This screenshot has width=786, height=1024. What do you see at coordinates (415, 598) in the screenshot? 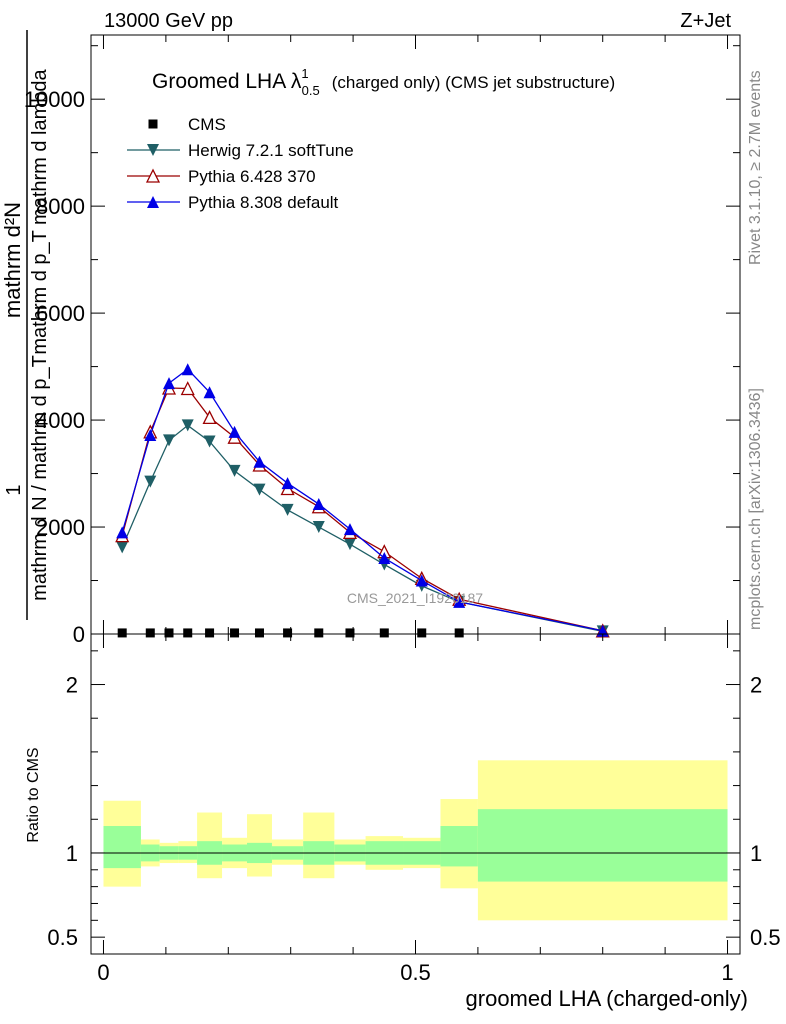
I see `watermark: CMS_2021_I1920187` at bounding box center [415, 598].